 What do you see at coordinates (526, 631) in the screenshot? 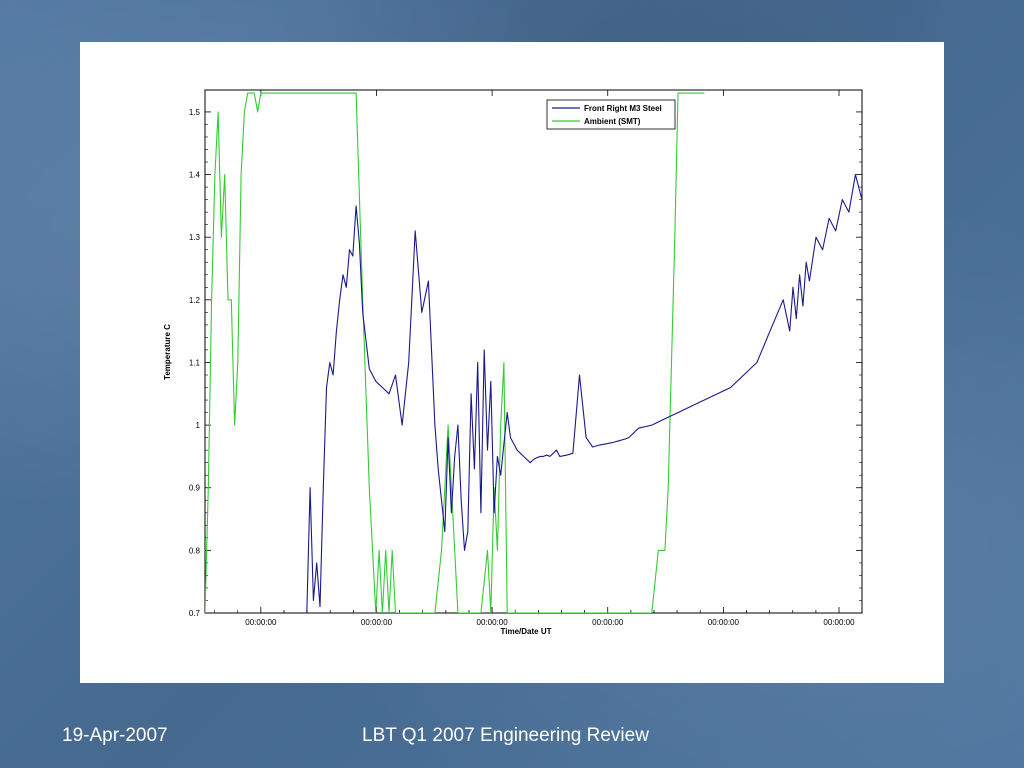
I see `x-axis-label: Time/Date UT` at bounding box center [526, 631].